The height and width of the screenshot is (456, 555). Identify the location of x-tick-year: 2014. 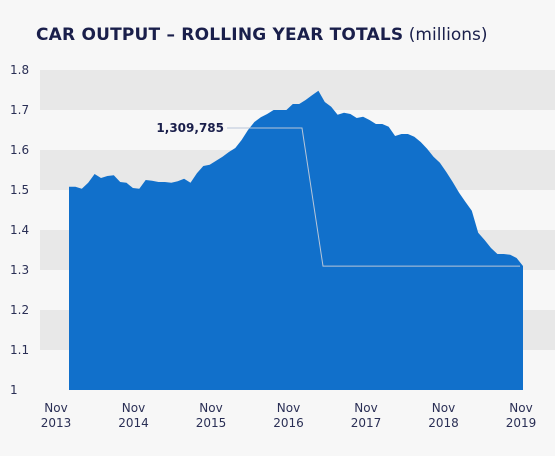
(133, 423).